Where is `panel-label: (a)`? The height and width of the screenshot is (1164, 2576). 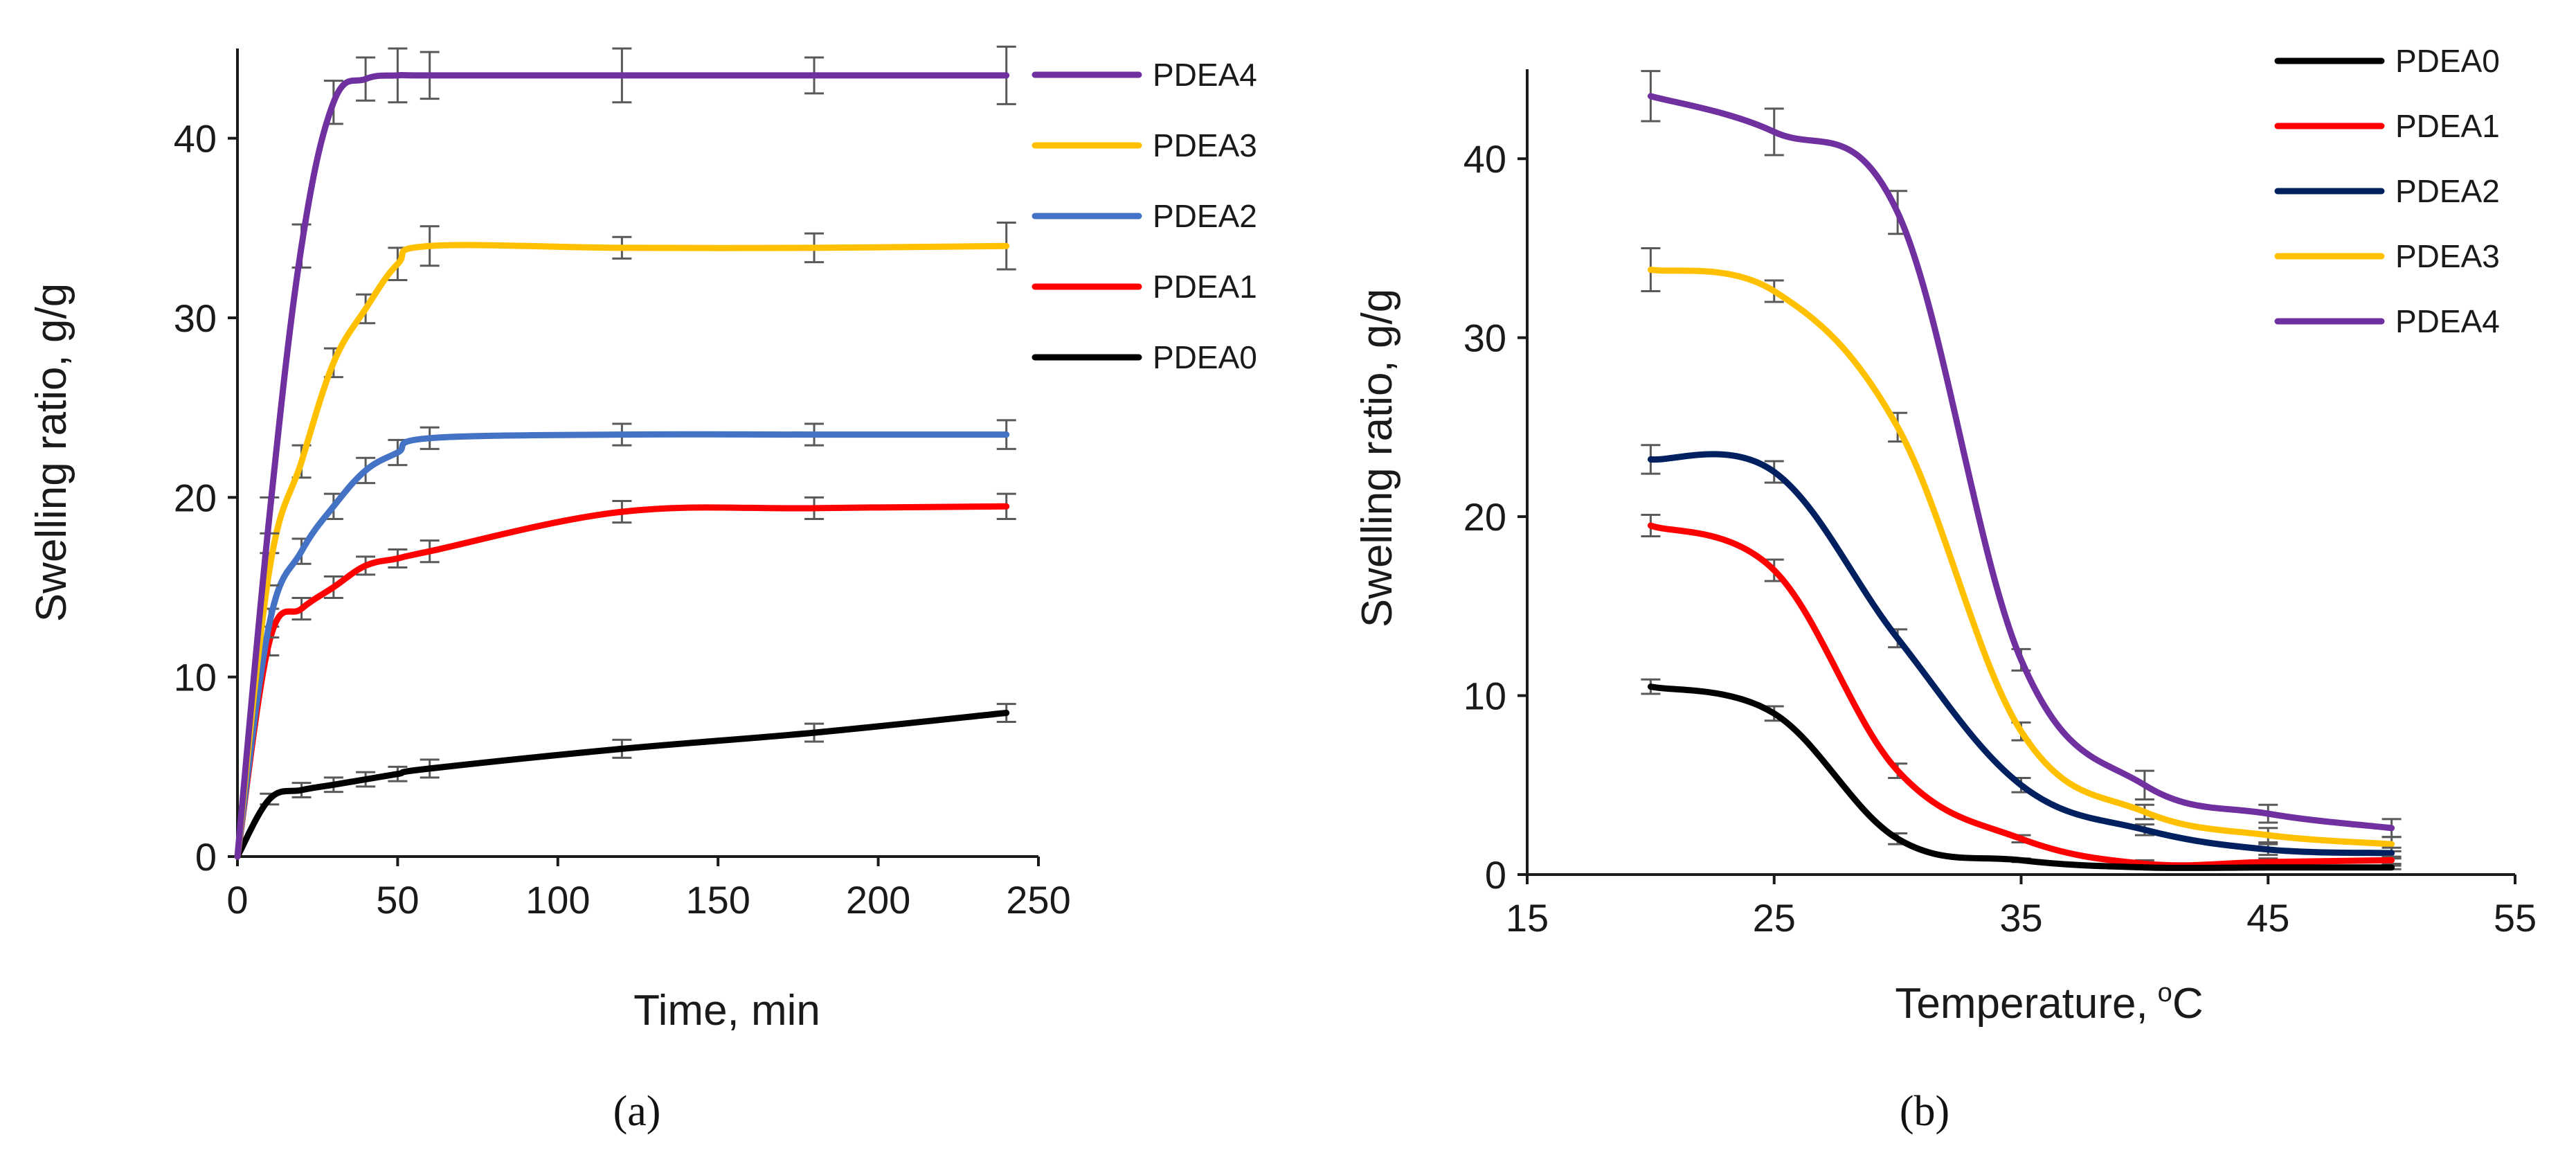 panel-label: (a) is located at coordinates (637, 1111).